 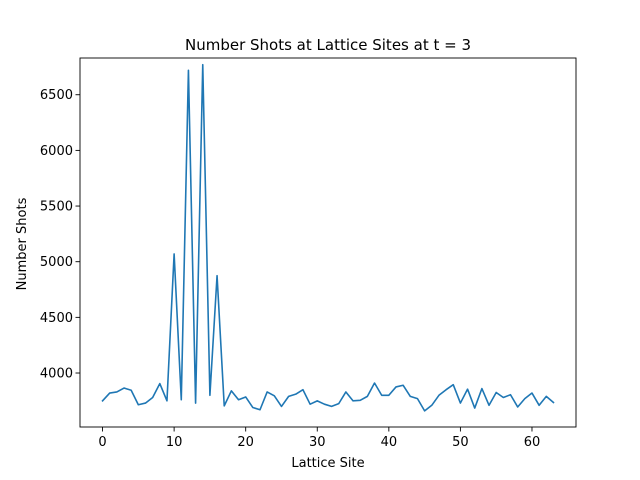 What do you see at coordinates (174, 442) in the screenshot?
I see `x-tick-label: 10` at bounding box center [174, 442].